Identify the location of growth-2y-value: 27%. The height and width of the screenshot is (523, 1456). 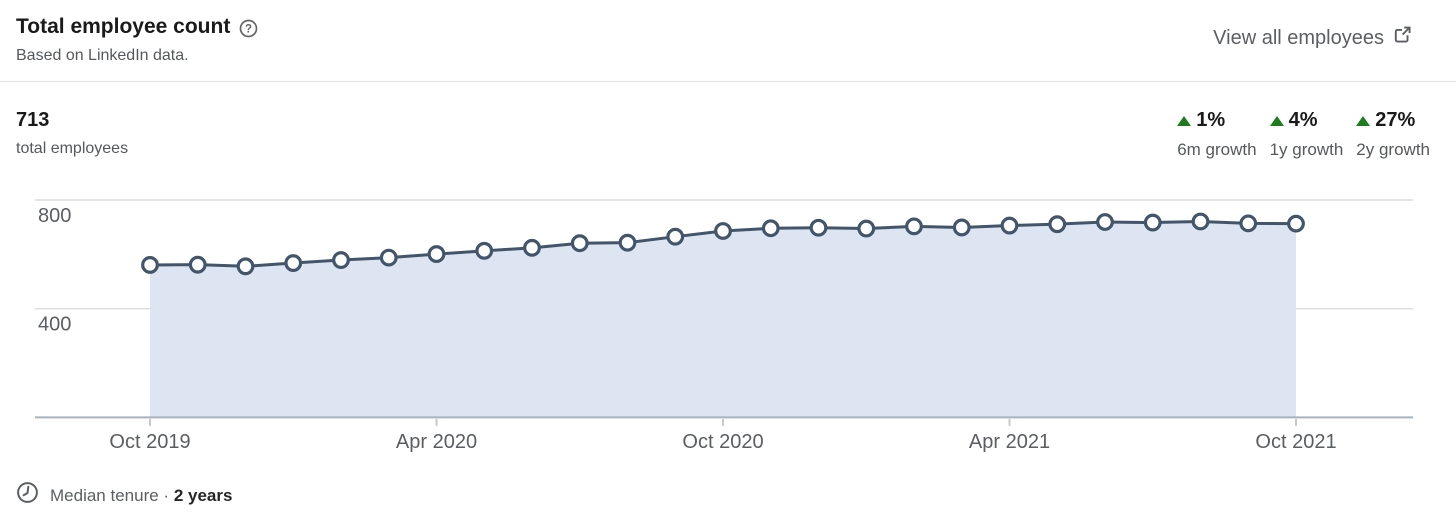
(1395, 120).